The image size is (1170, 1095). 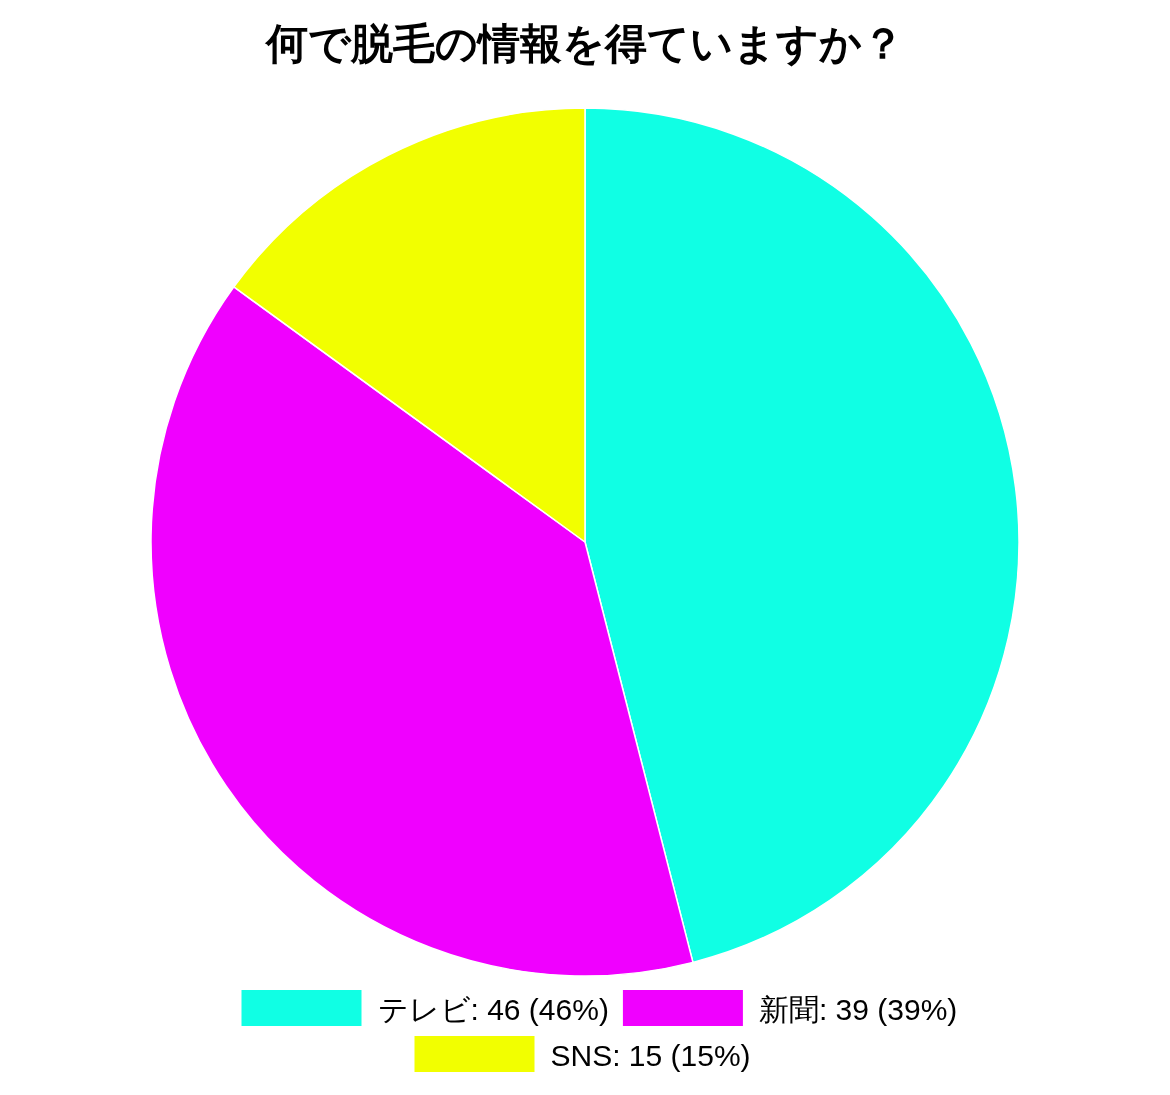 I want to click on legend-label: テレビ: 46 (46%), so click(x=493, y=1009).